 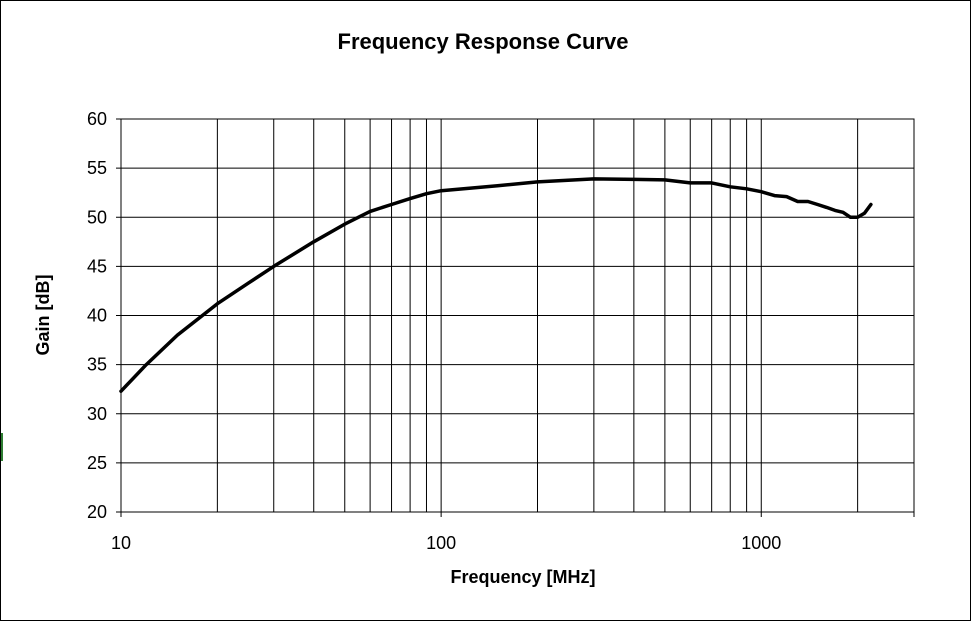 What do you see at coordinates (483, 41) in the screenshot?
I see `chart-title: Frequency Response Curve` at bounding box center [483, 41].